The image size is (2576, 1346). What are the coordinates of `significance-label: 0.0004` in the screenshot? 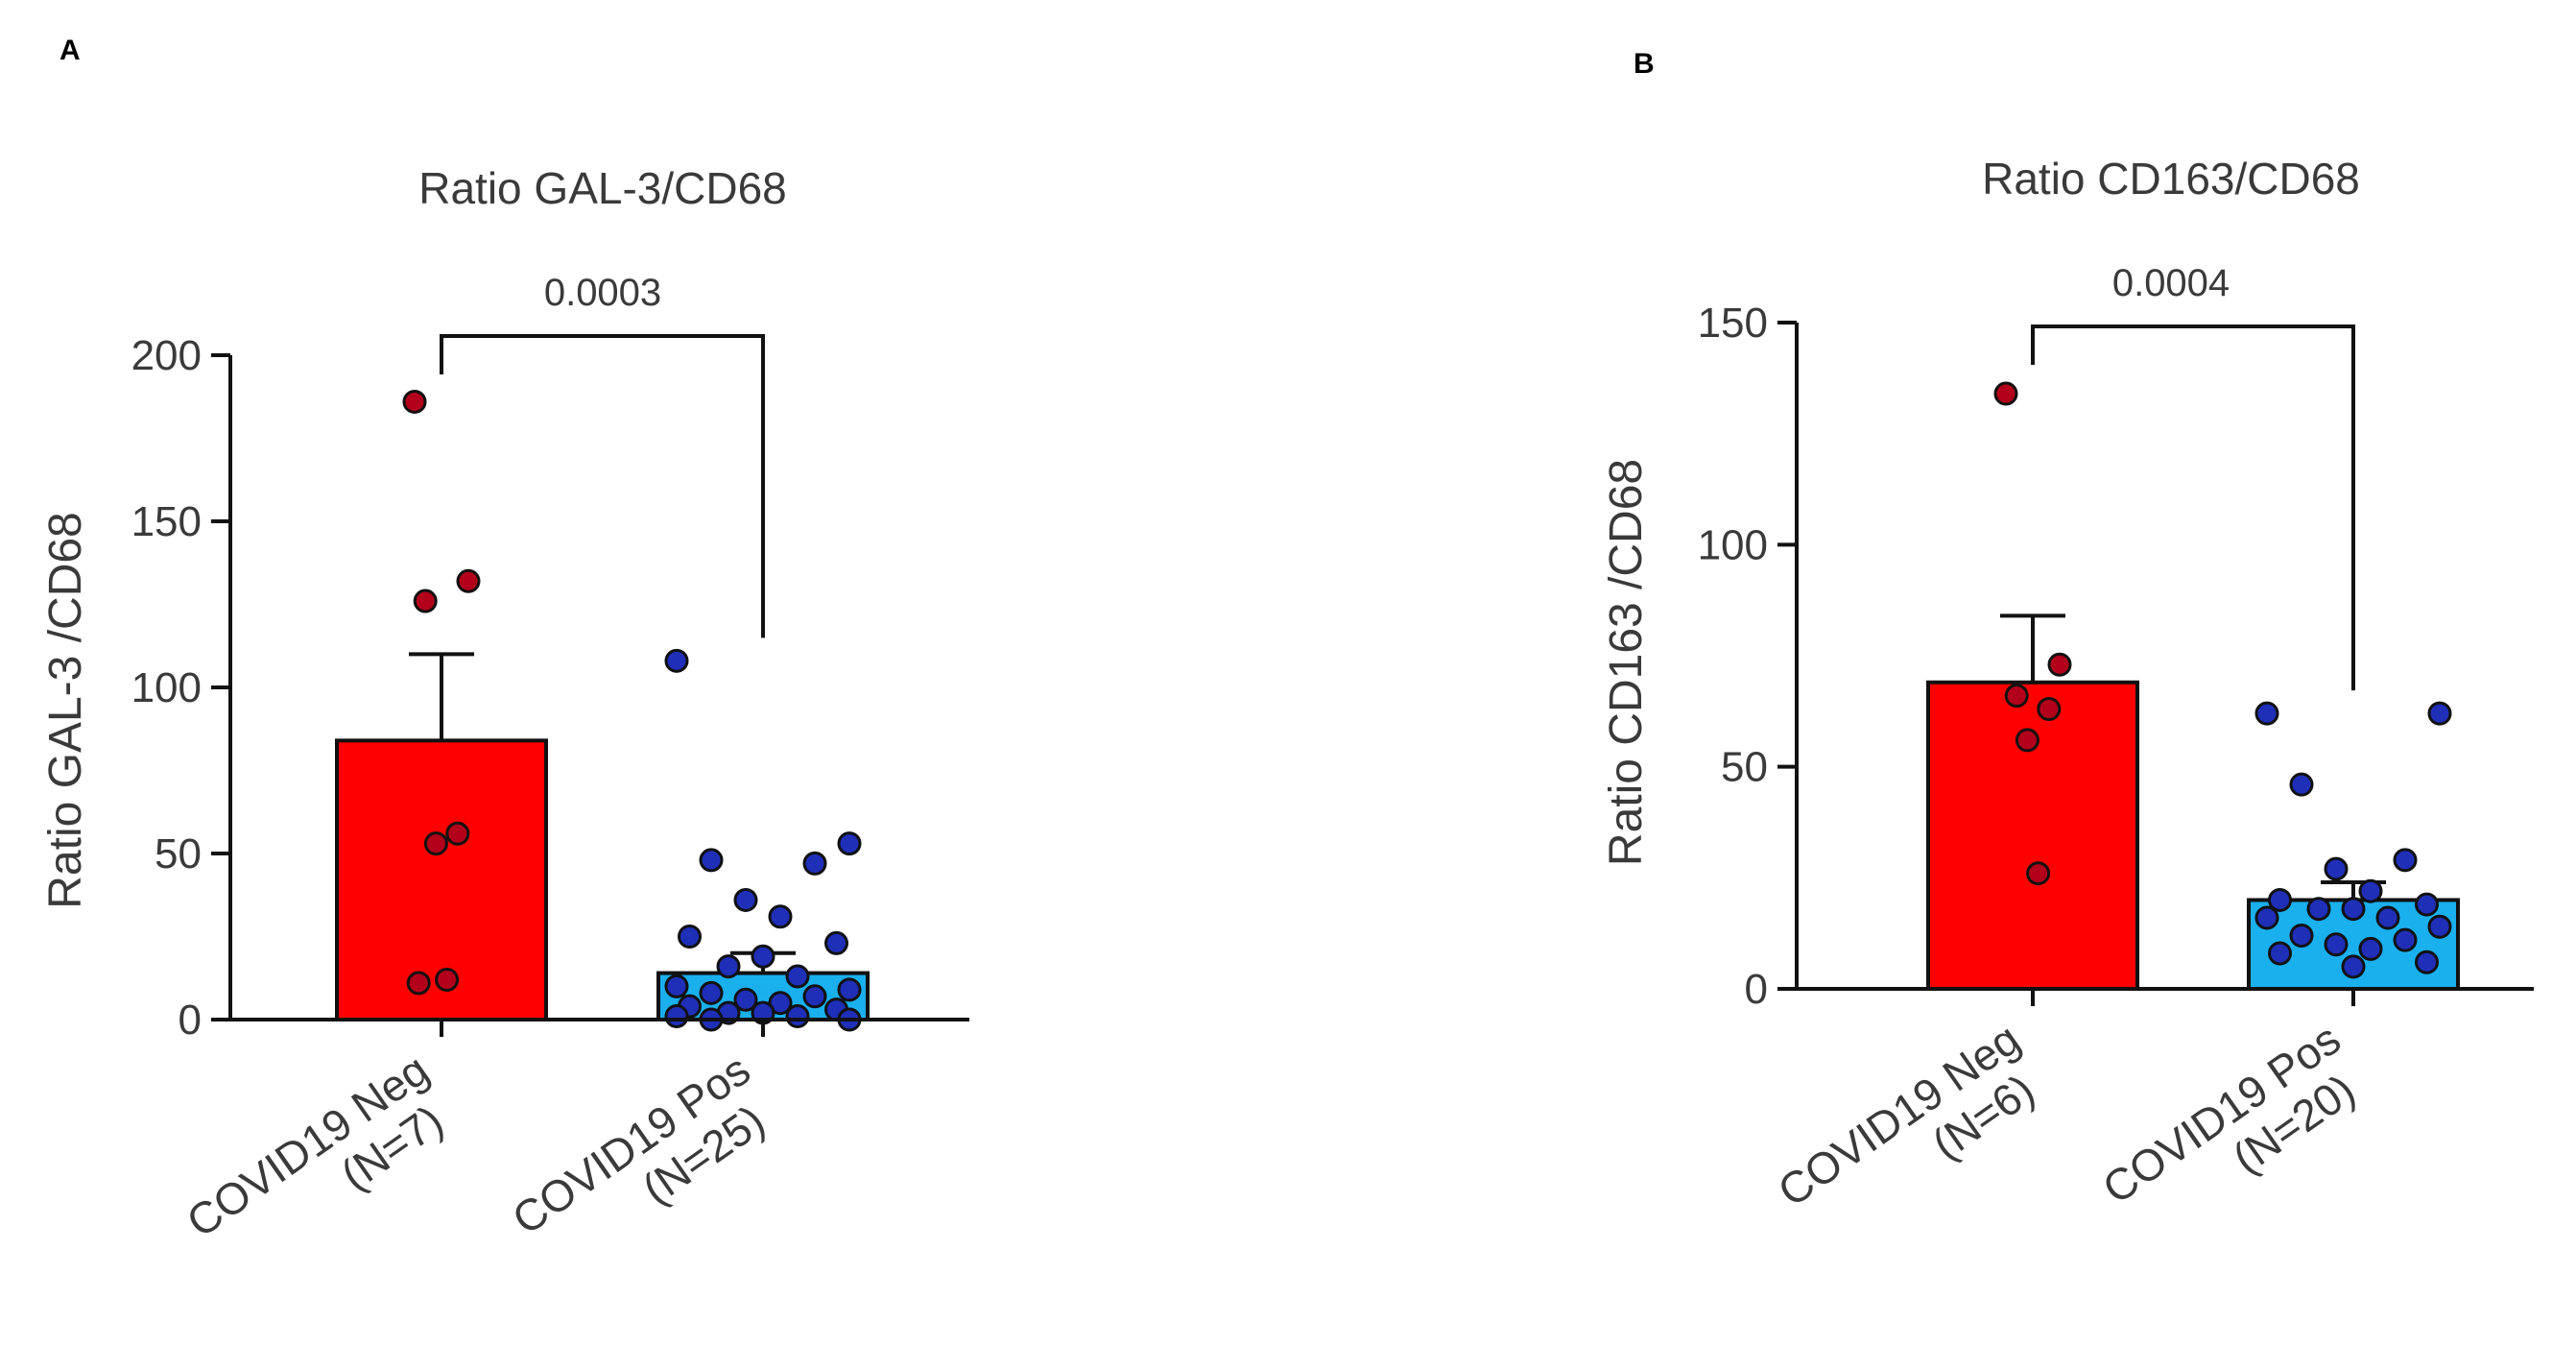 It's located at (2171, 283).